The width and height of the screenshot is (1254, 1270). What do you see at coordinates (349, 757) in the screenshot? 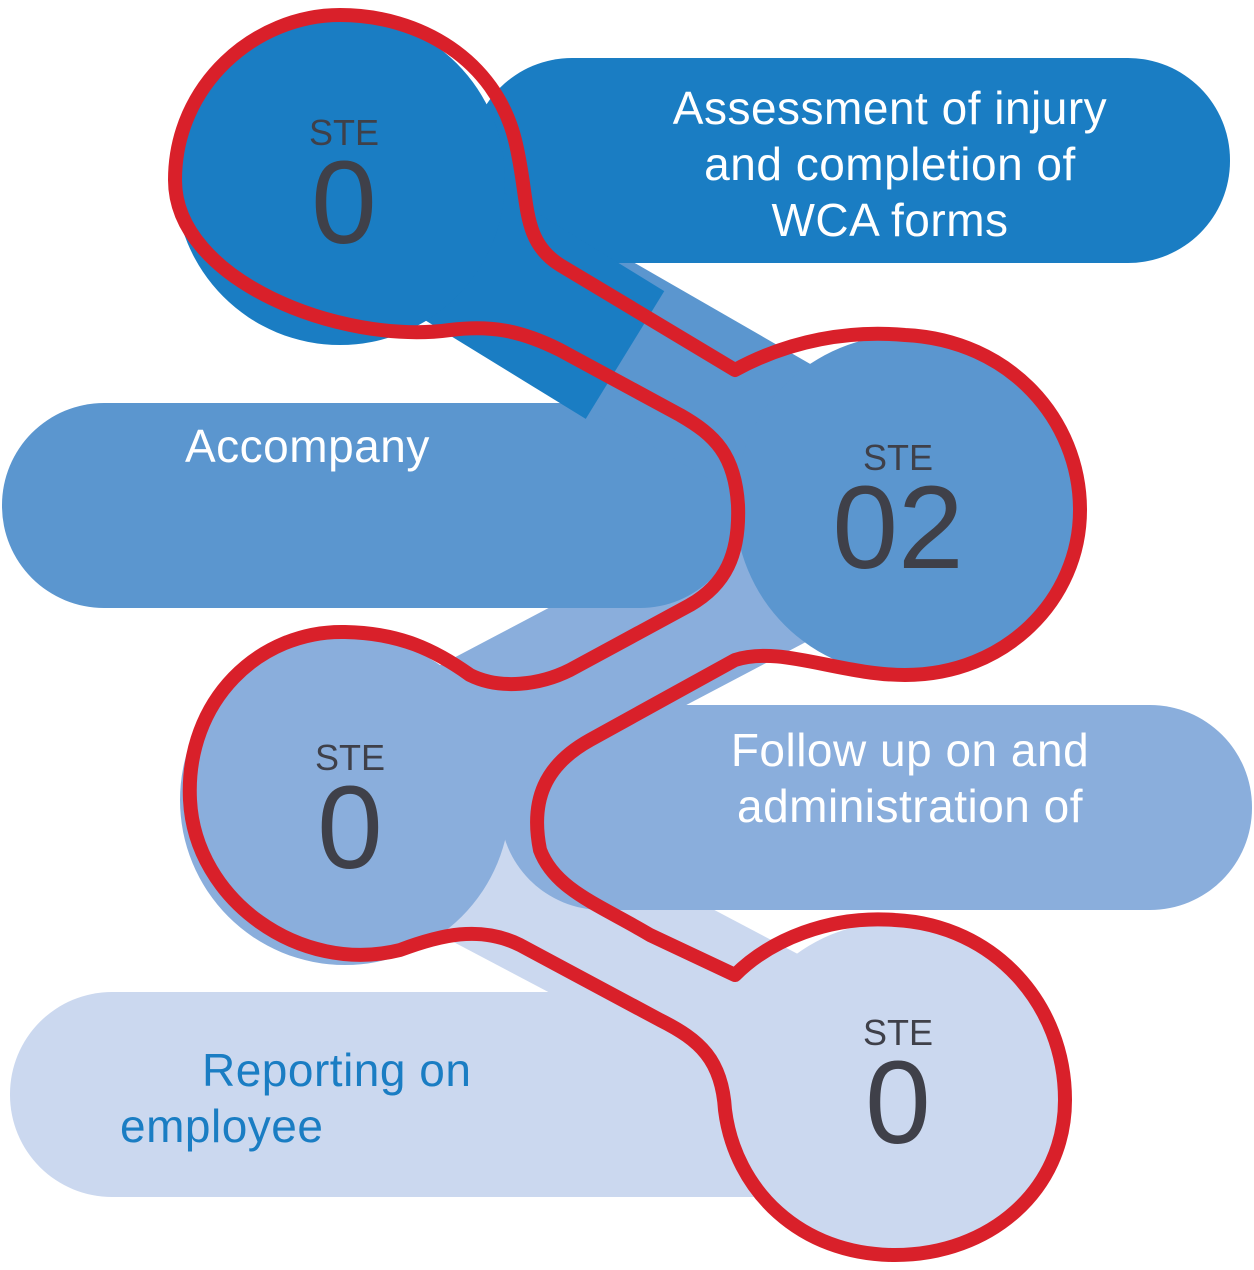
I see `step-3-word: STE` at bounding box center [349, 757].